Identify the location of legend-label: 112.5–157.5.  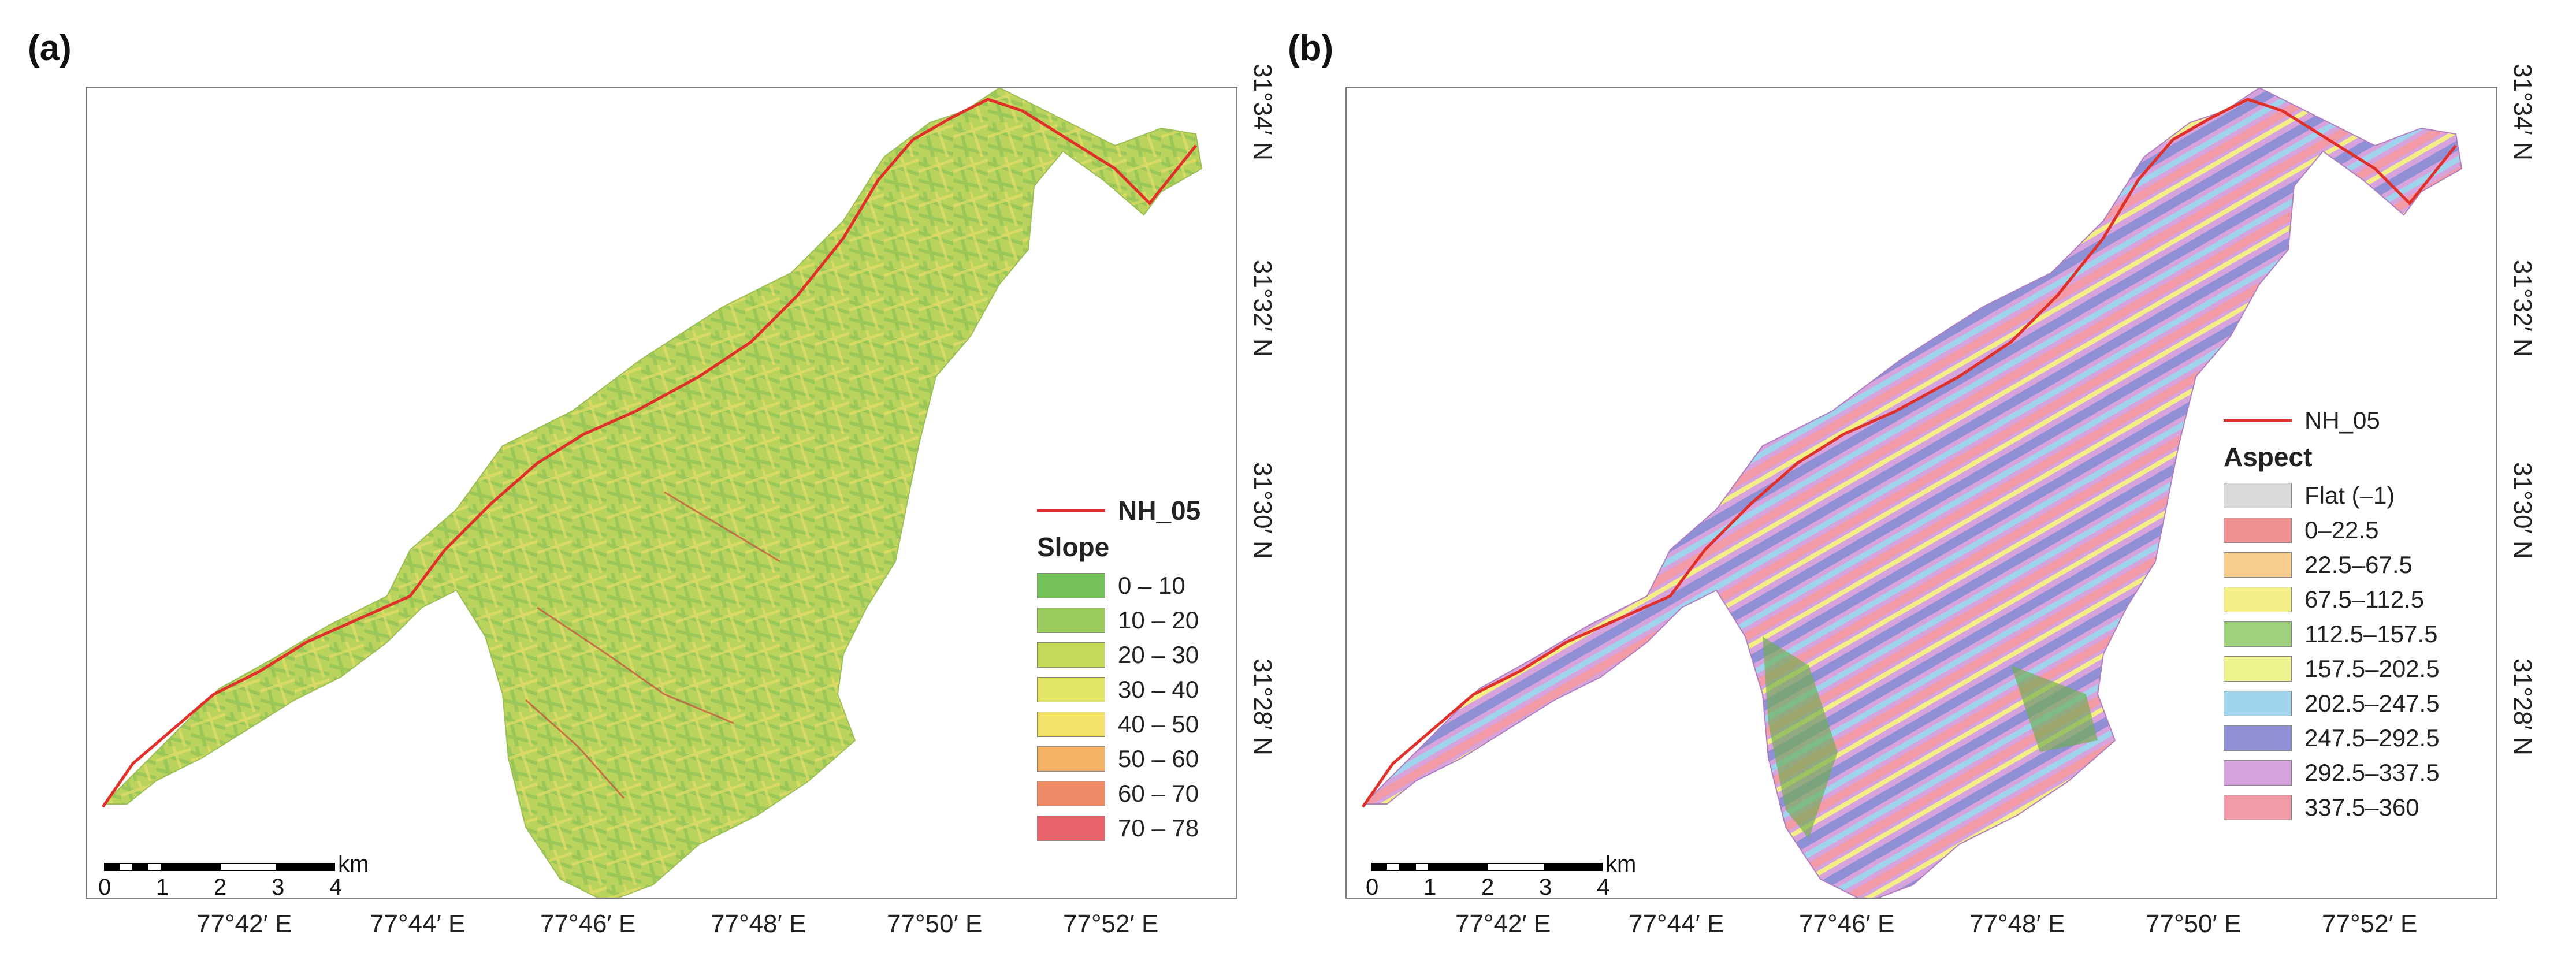
(2371, 633).